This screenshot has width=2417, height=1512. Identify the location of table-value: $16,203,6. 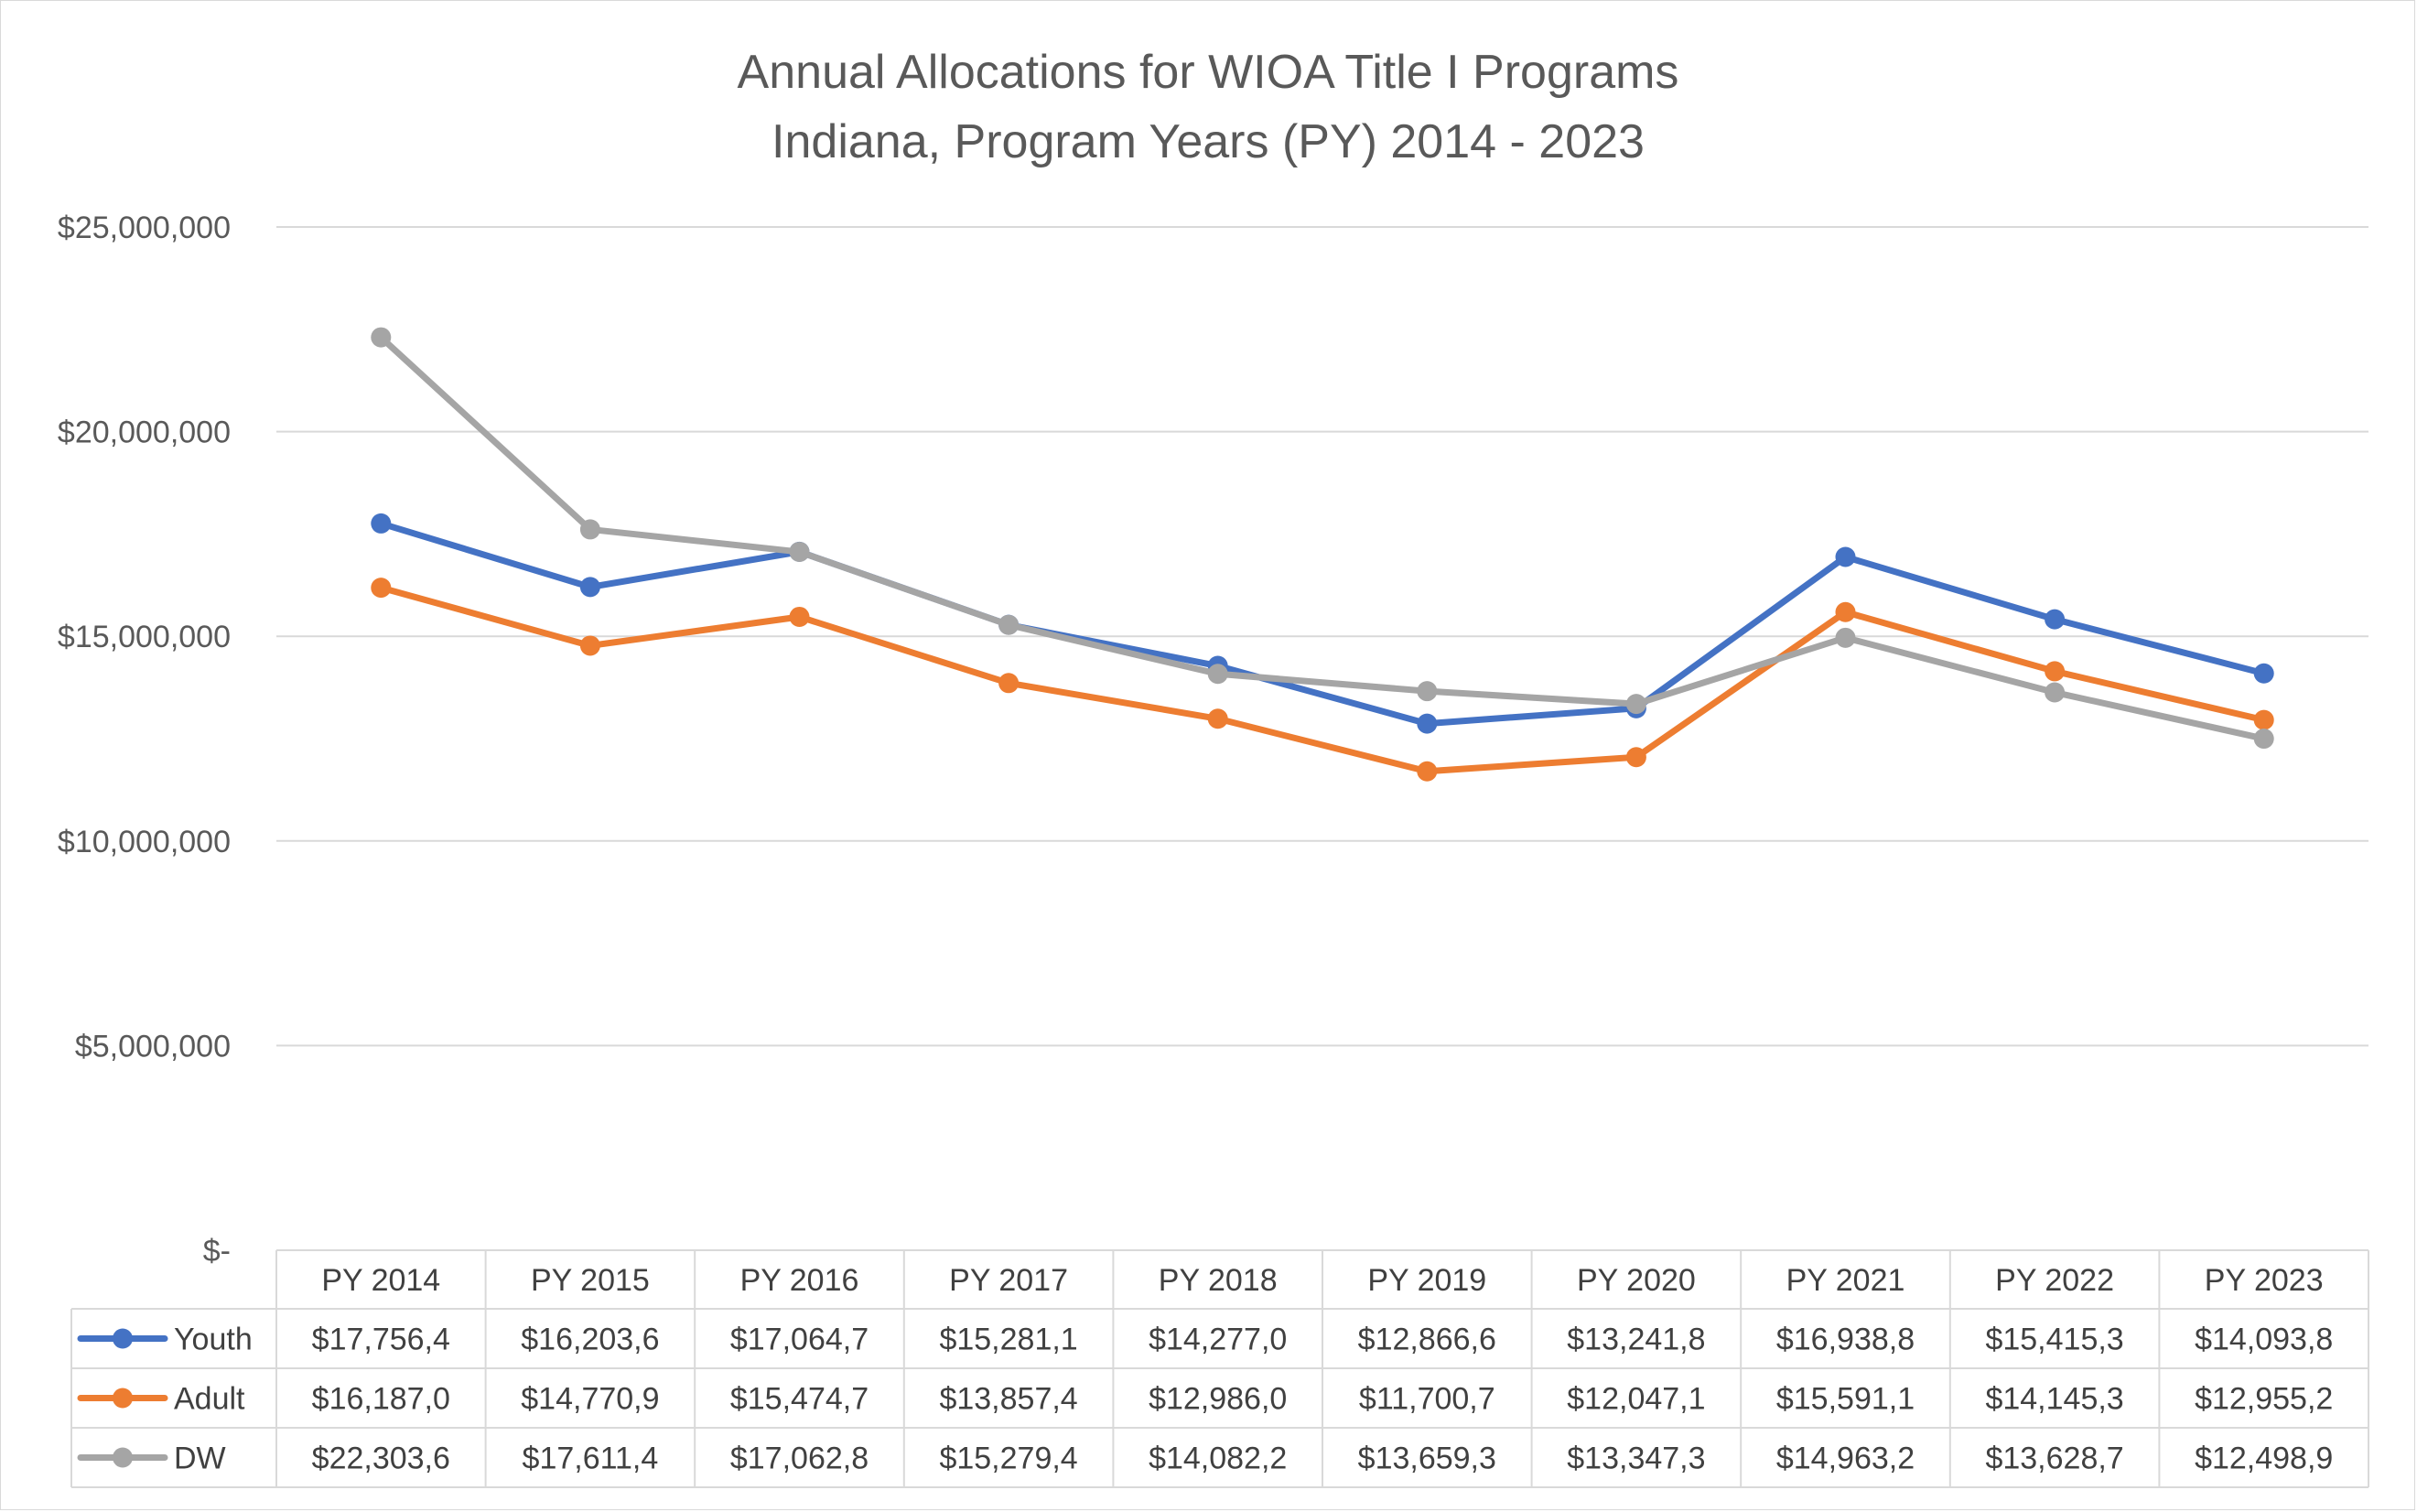
(590, 1340).